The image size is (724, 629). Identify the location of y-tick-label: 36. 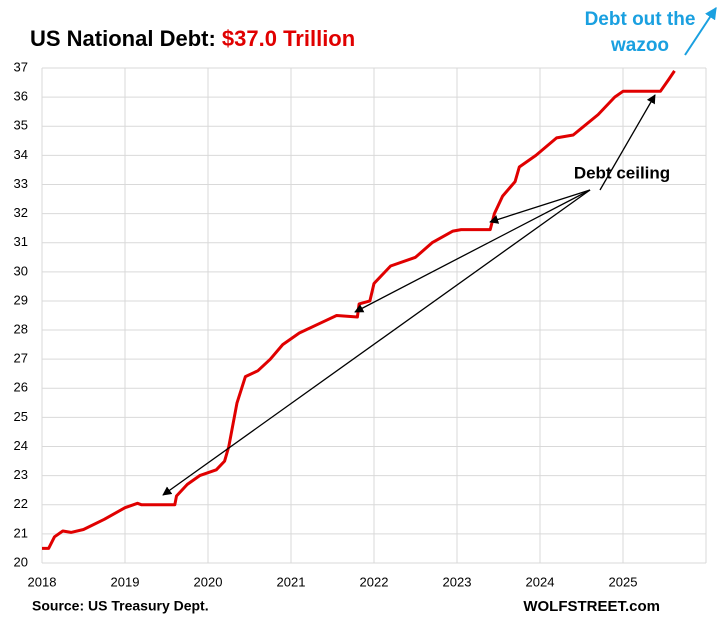
(21, 96).